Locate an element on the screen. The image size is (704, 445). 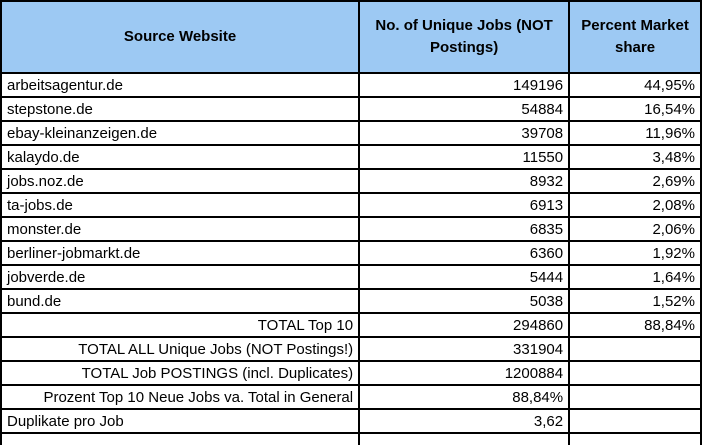
table-row: bund.de 5038 1,52% is located at coordinates (351, 301).